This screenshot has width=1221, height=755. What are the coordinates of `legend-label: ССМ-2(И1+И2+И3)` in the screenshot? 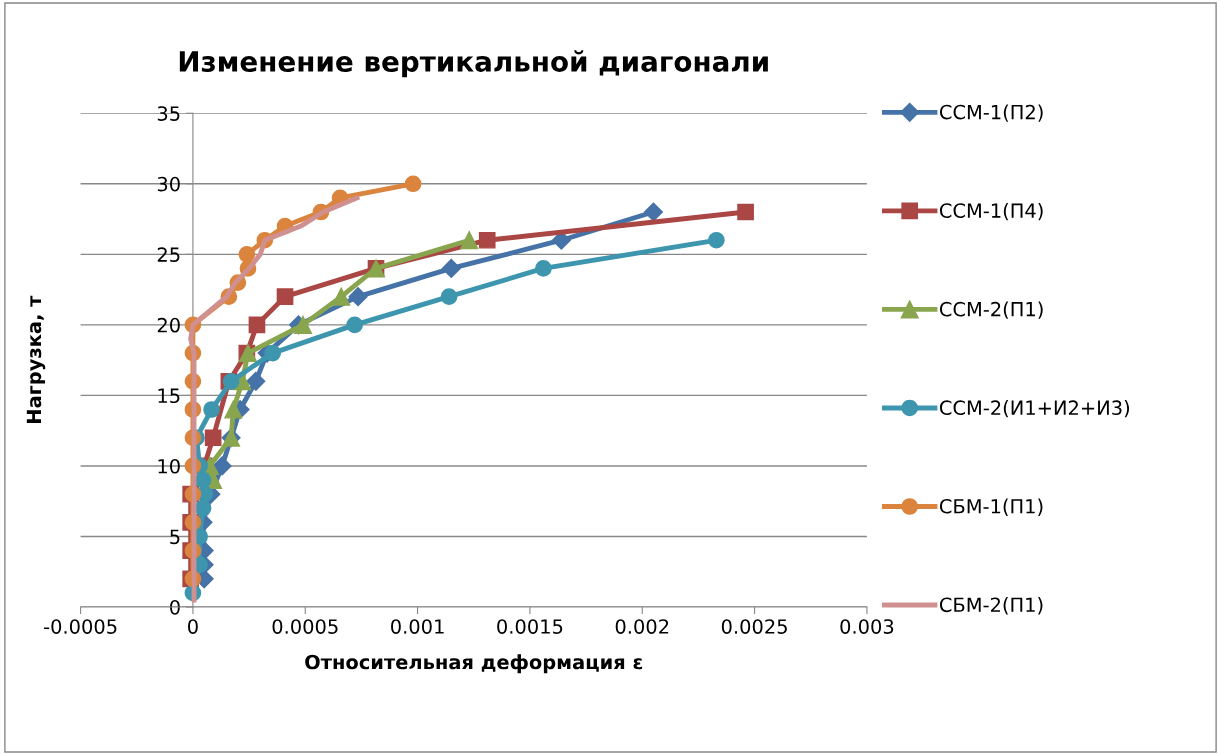 It's located at (1034, 409).